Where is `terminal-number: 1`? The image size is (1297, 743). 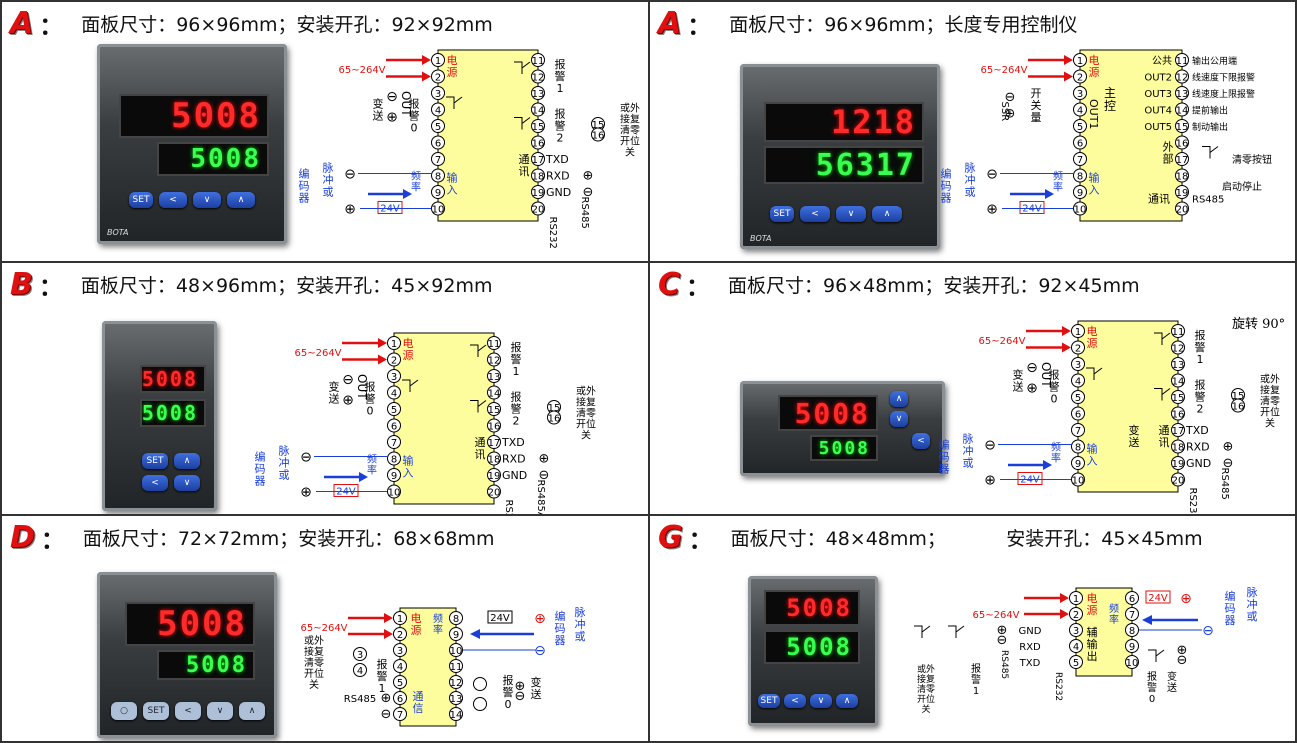
terminal-number: 1 is located at coordinates (438, 61).